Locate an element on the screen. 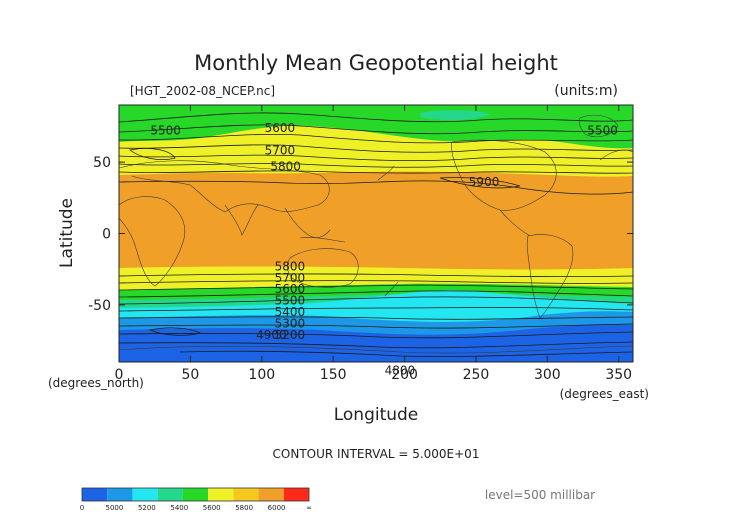  y-tick-label: -50 is located at coordinates (99, 306).